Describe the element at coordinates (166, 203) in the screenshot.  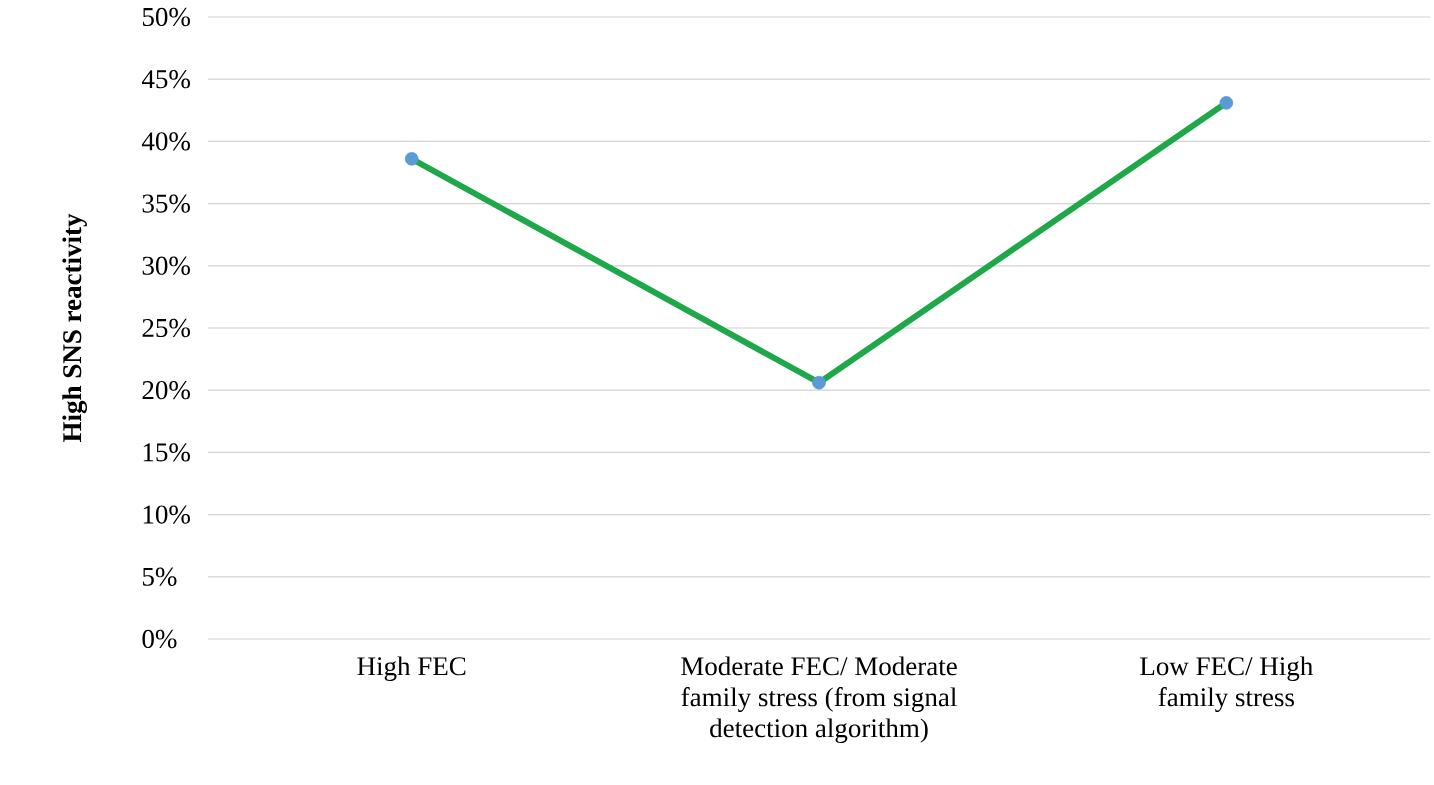
I see `y-tick-label: 35%` at that location.